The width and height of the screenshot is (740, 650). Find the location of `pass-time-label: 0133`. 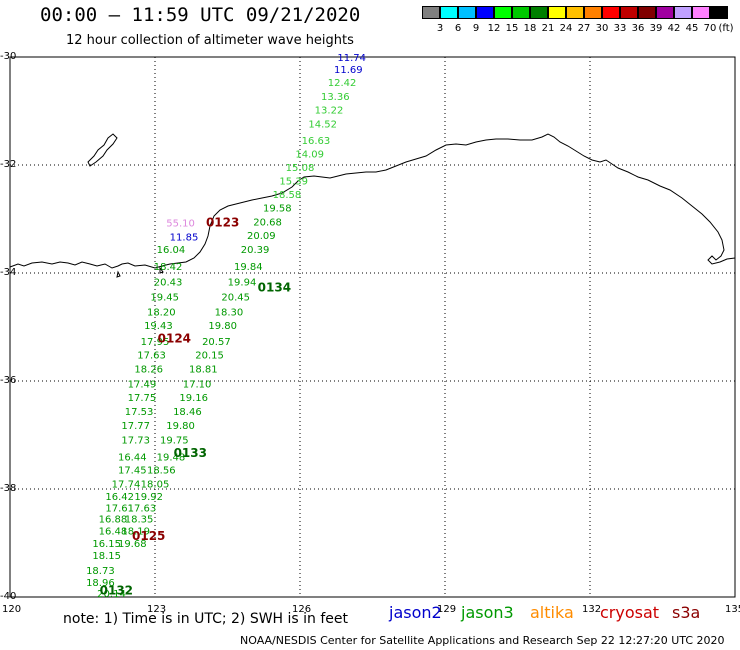

pass-time-label: 0133 is located at coordinates (190, 453).